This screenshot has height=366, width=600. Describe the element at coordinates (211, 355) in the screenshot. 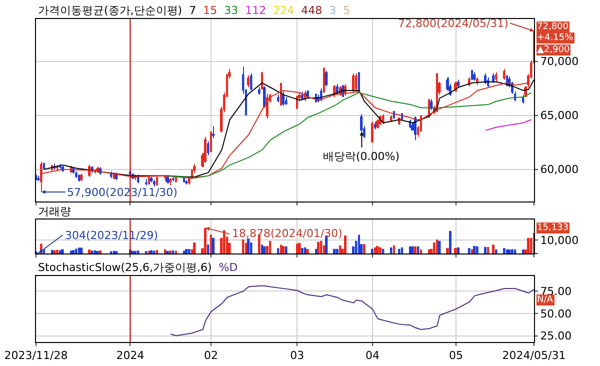

I see `x-tick-label: 02` at that location.